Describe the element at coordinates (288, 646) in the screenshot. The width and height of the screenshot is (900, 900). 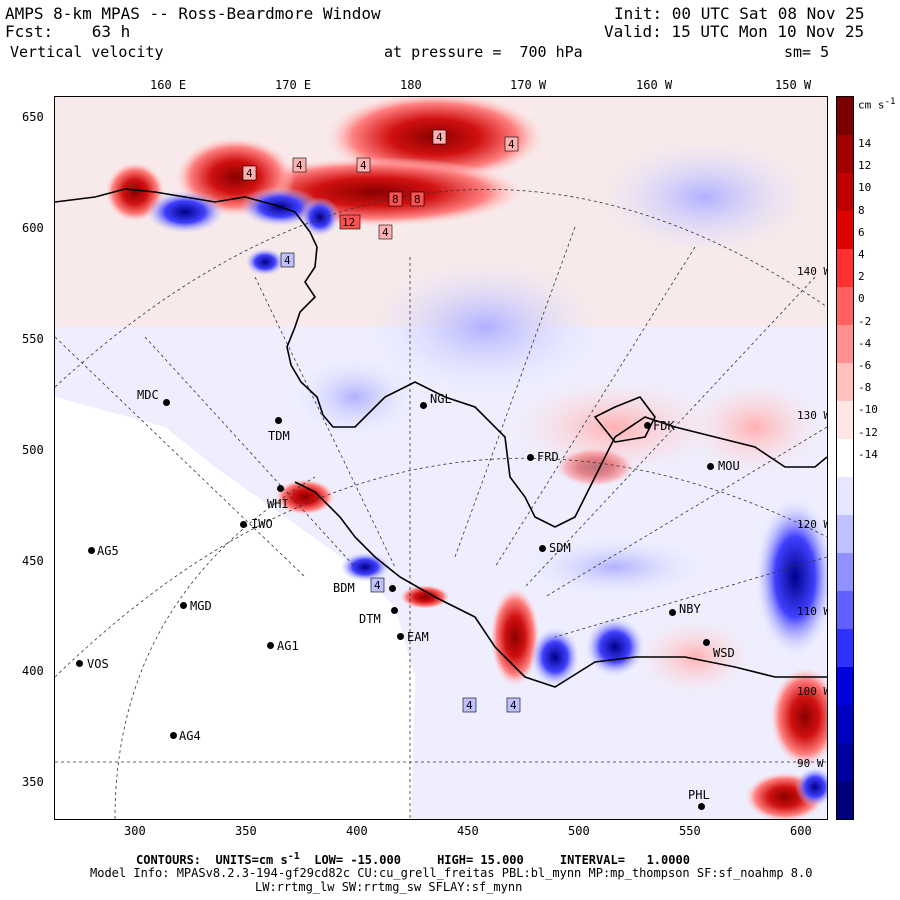
I see `station-label: AG1` at that location.